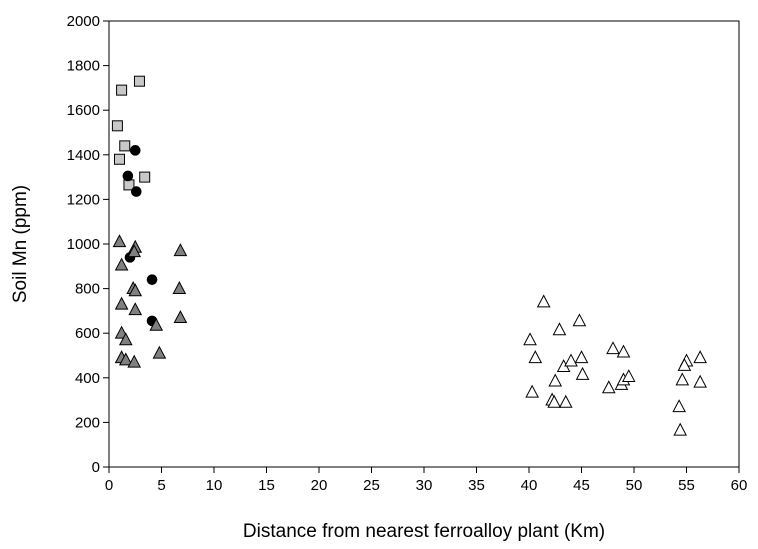  I want to click on x-tick-label: 25, so click(371, 485).